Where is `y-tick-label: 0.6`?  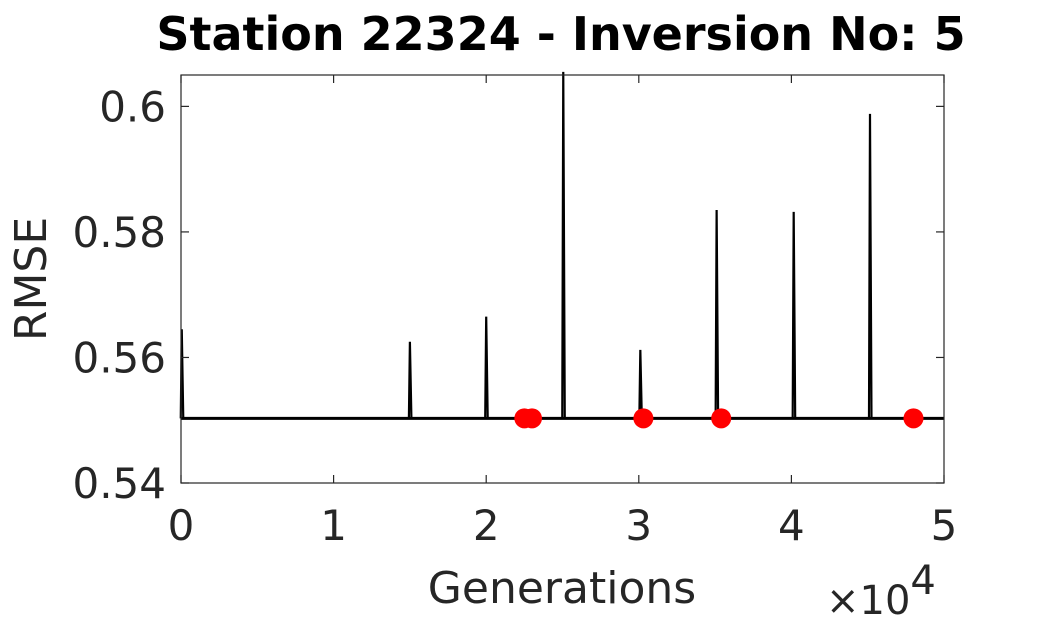
y-tick-label: 0.6 is located at coordinates (132, 106).